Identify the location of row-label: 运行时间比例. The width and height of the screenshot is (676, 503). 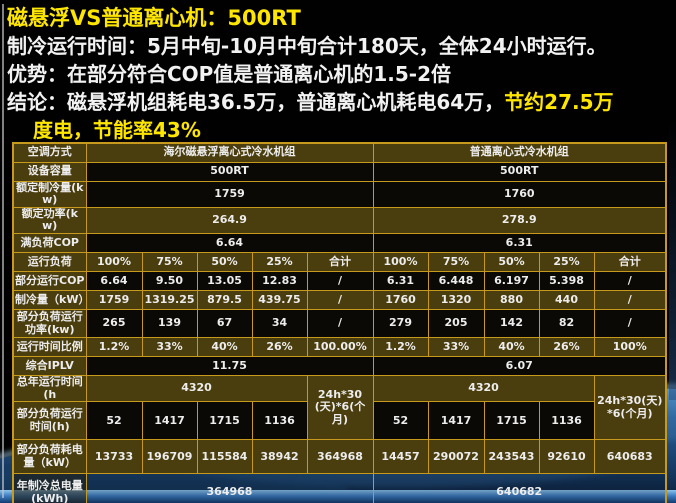
(49, 347).